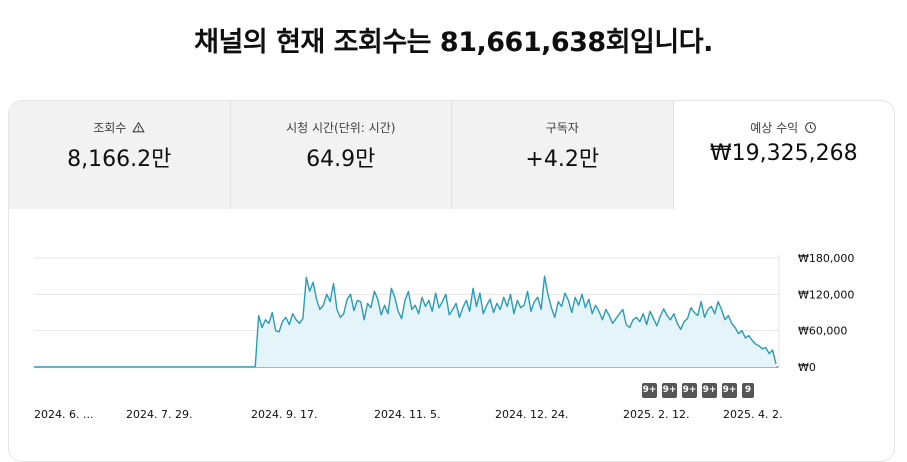 Image resolution: width=907 pixels, height=462 pixels. What do you see at coordinates (656, 414) in the screenshot?
I see `x-tick-label: 2025. 2. 12.` at bounding box center [656, 414].